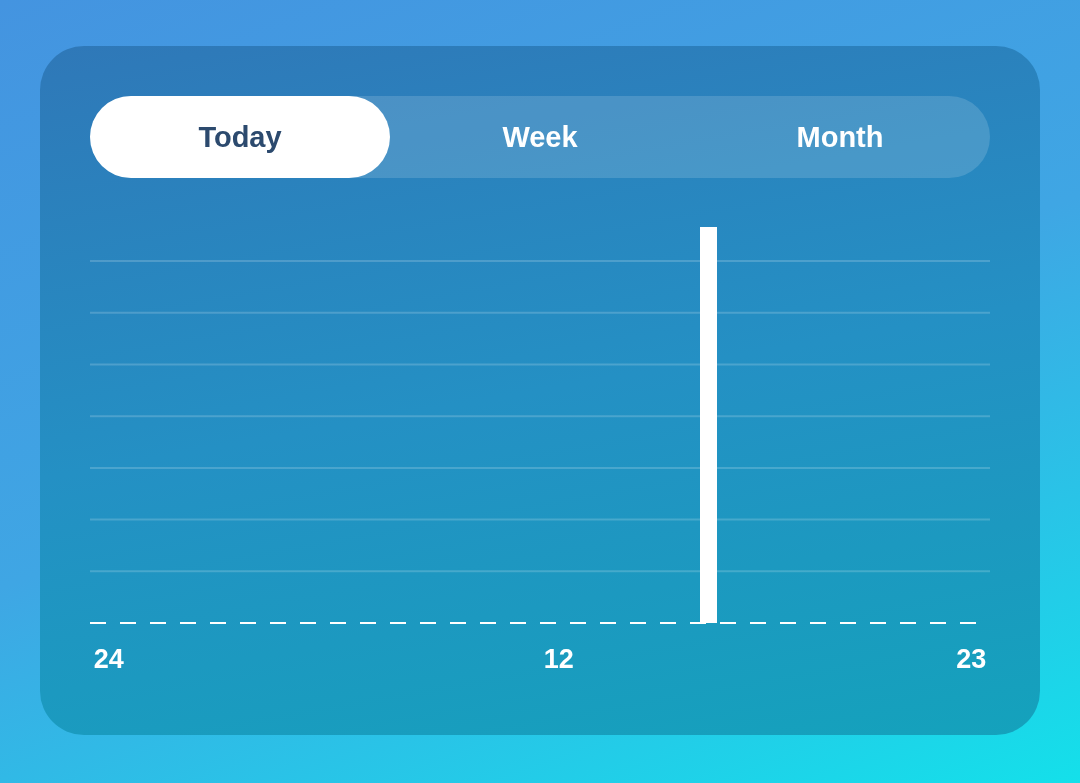 This screenshot has width=1080, height=783. I want to click on text: Week, so click(540, 137).